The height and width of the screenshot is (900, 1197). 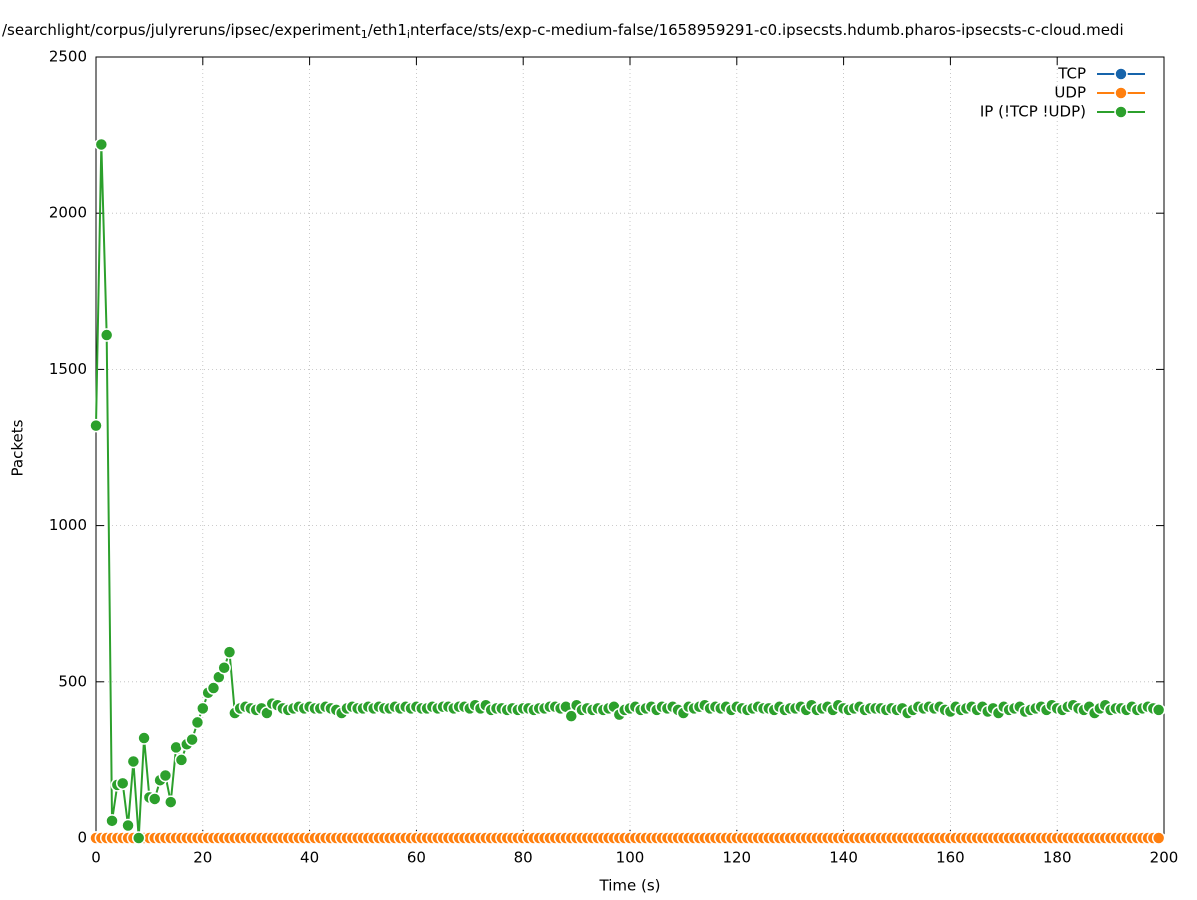 What do you see at coordinates (736, 858) in the screenshot?
I see `x-tick-label: 120` at bounding box center [736, 858].